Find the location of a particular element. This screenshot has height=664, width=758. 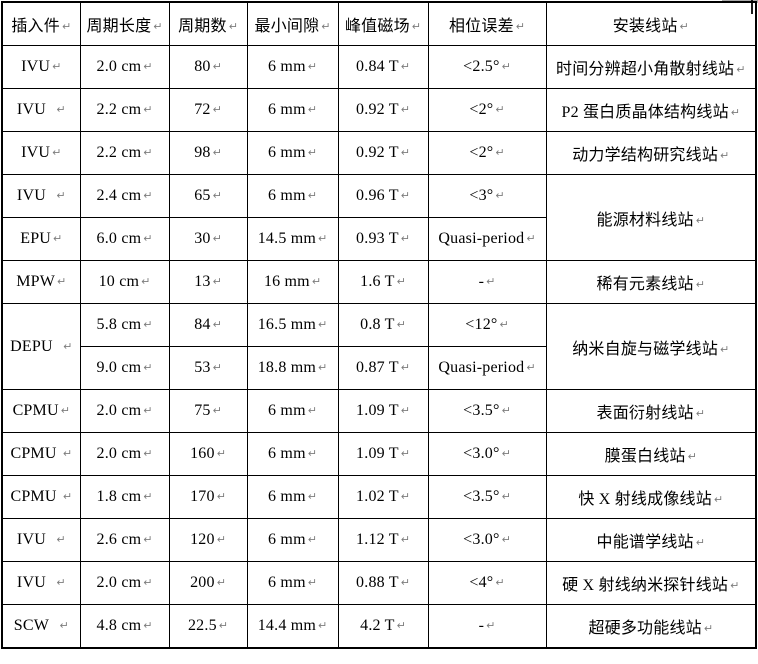

cell-text: 4.8 cm is located at coordinates (119, 625).